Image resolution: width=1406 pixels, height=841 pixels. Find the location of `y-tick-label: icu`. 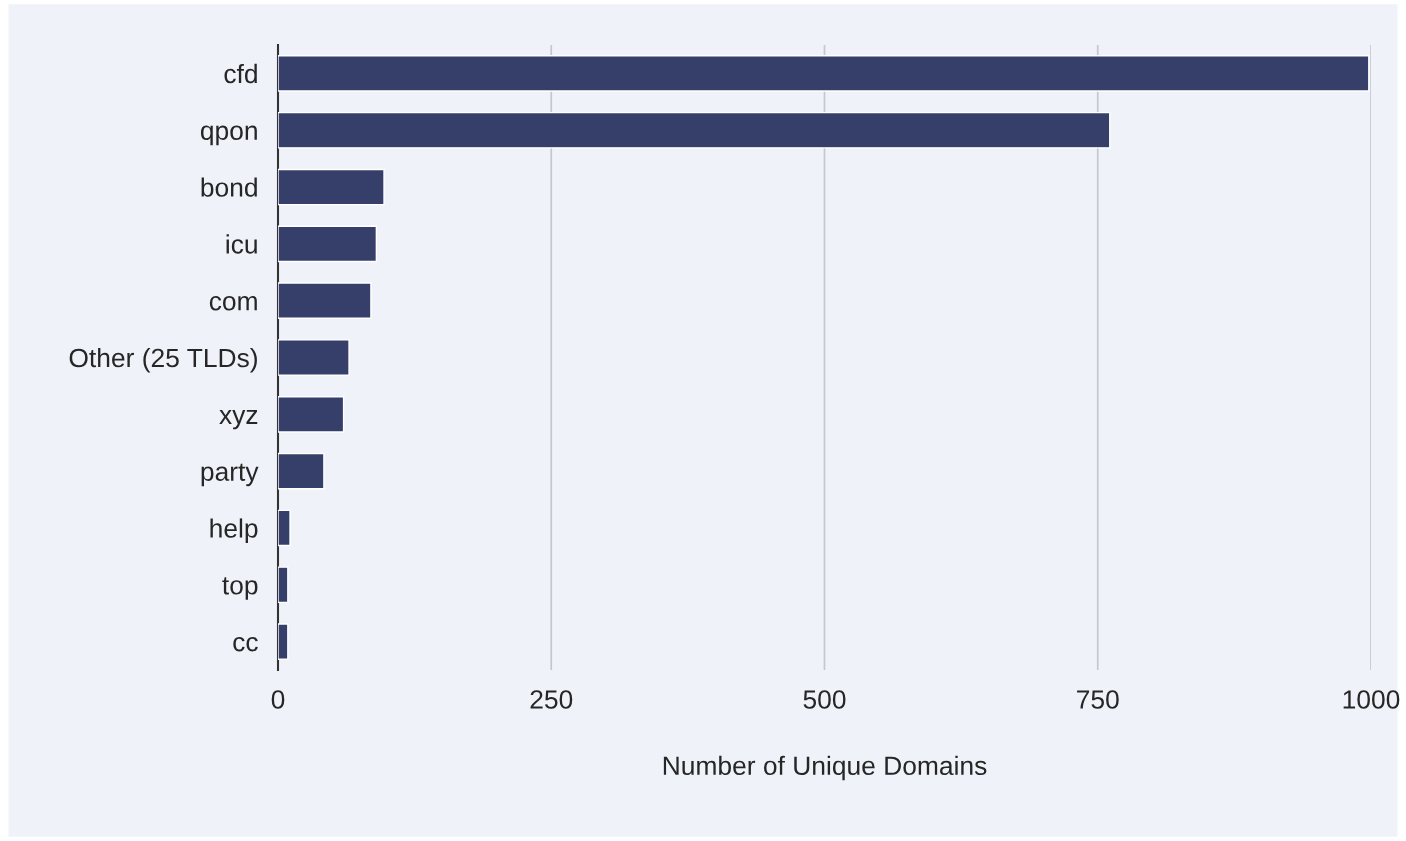

y-tick-label: icu is located at coordinates (241, 244).